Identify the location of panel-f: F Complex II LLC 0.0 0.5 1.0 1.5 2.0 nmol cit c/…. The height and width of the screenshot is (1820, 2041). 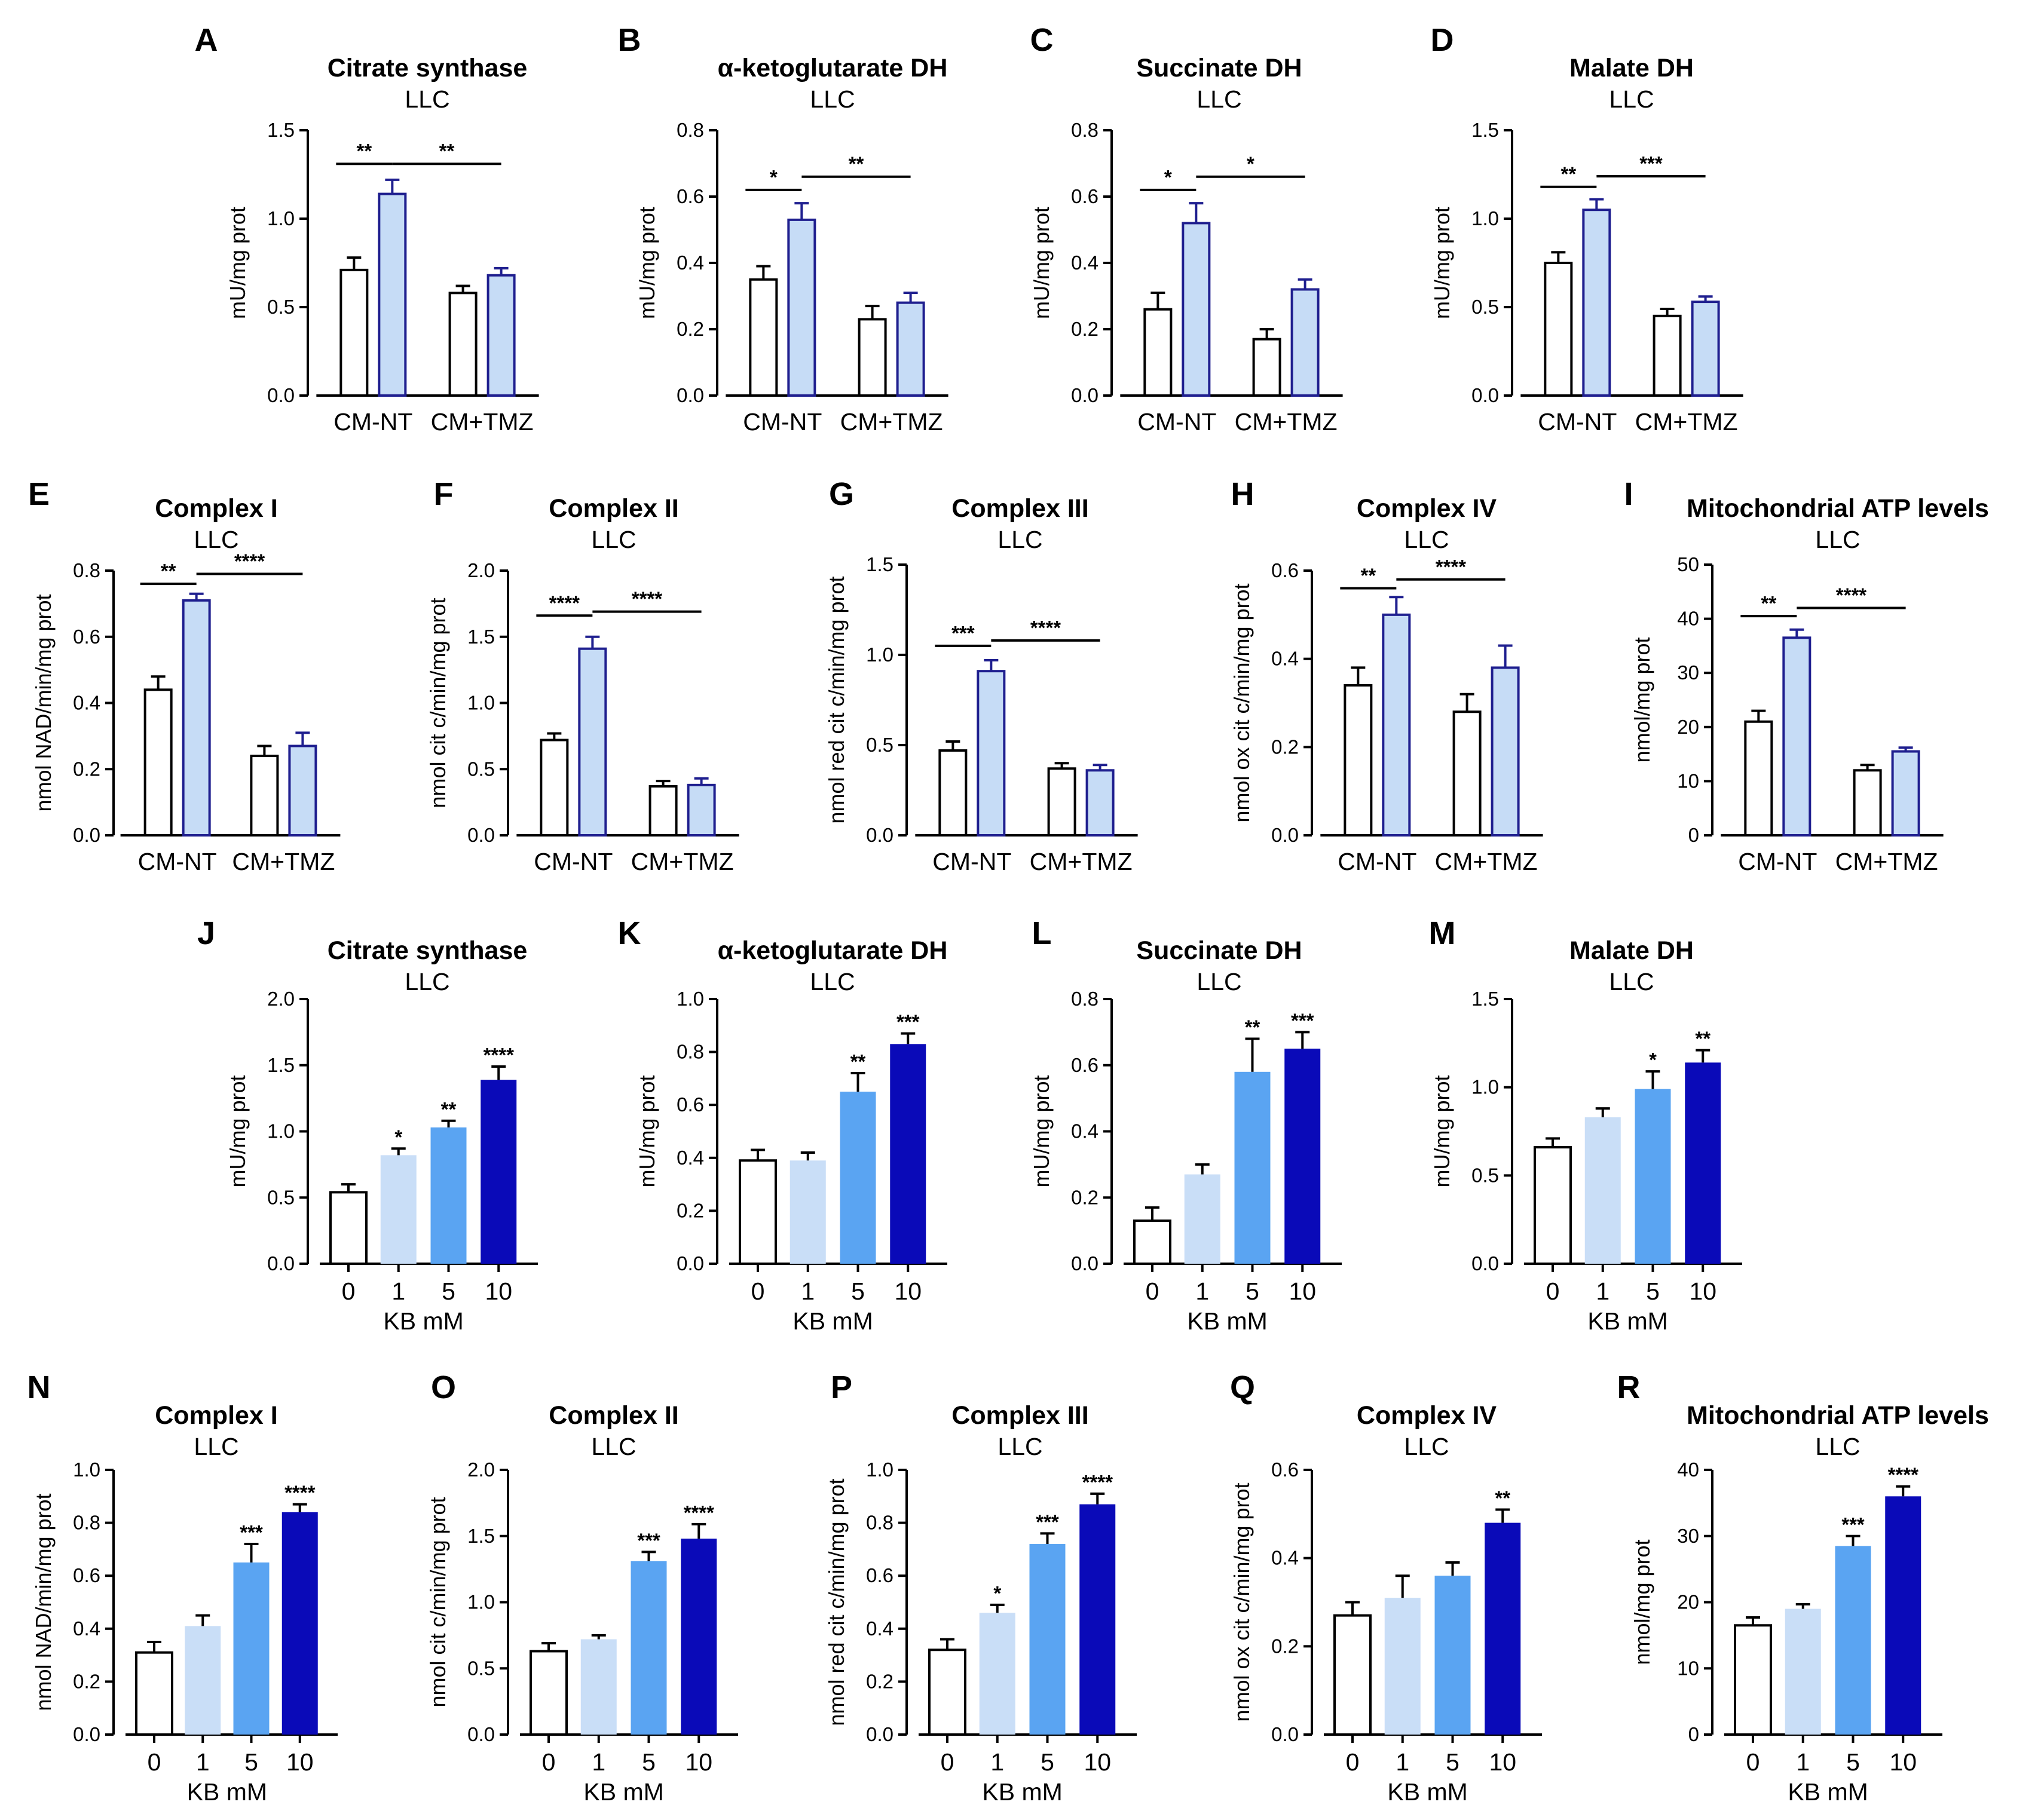
(582, 675).